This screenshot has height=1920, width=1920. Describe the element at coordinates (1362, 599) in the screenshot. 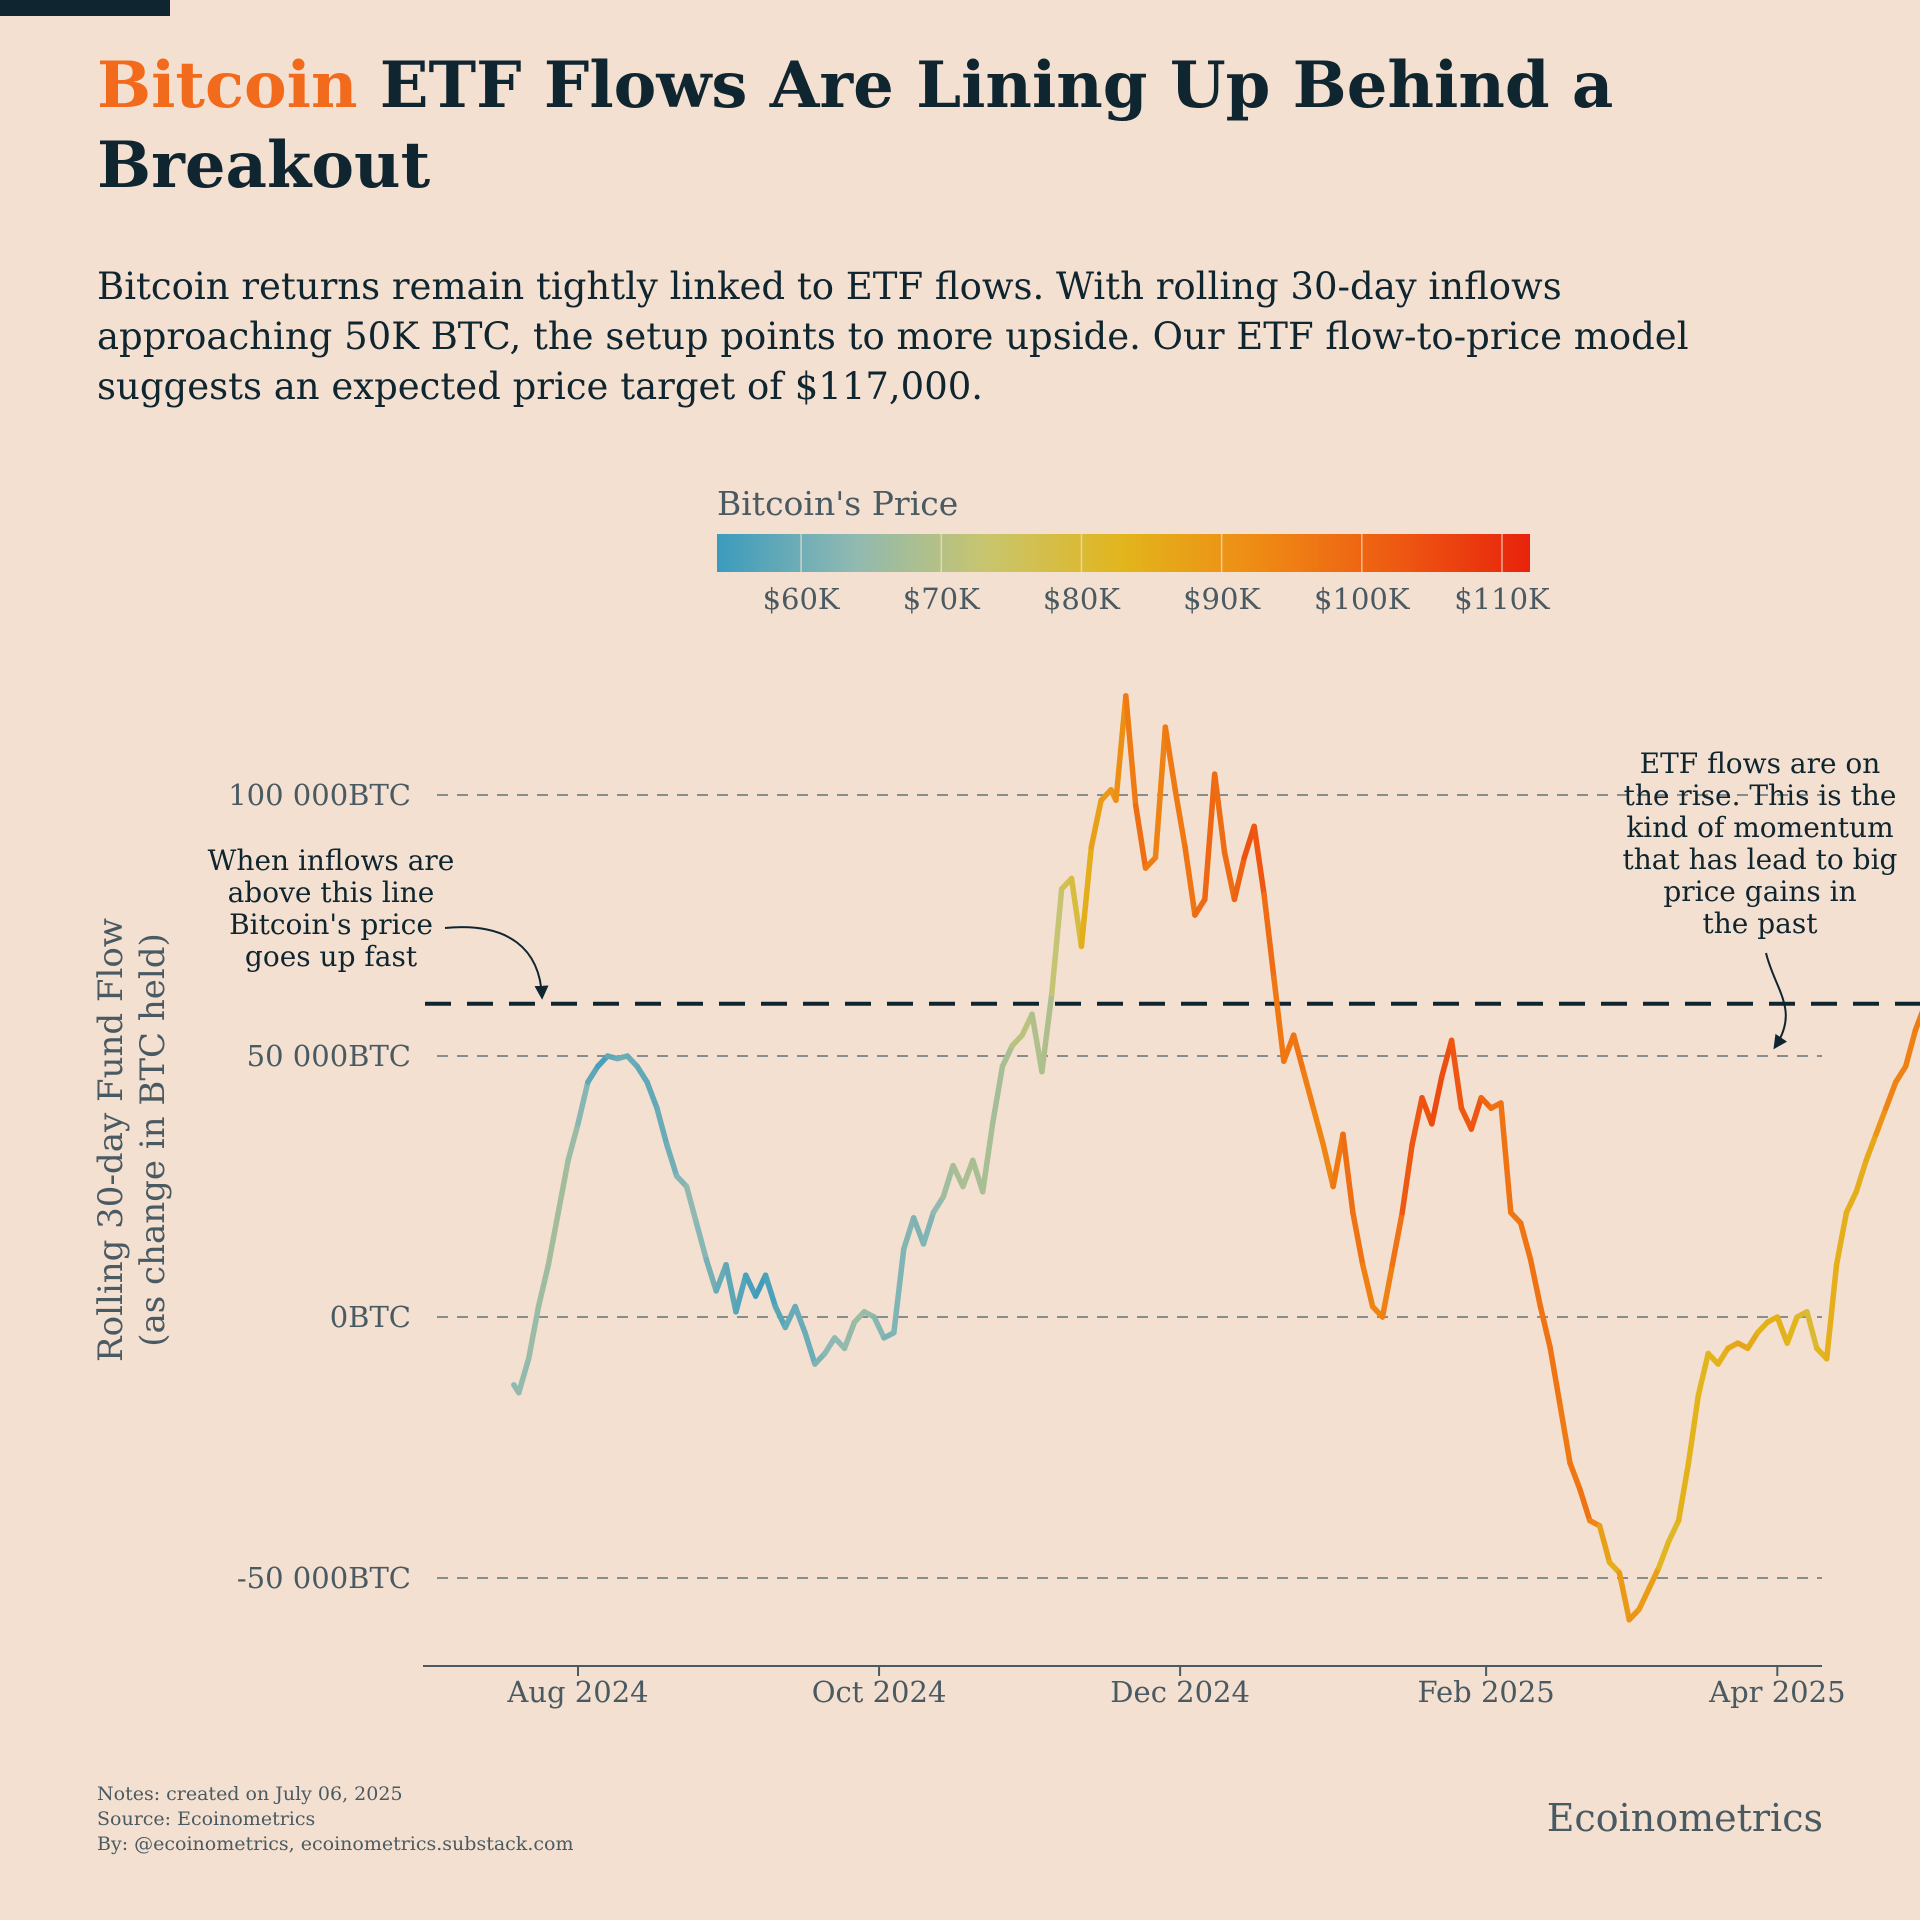

I see `colorbar-tick-label: $100K` at that location.